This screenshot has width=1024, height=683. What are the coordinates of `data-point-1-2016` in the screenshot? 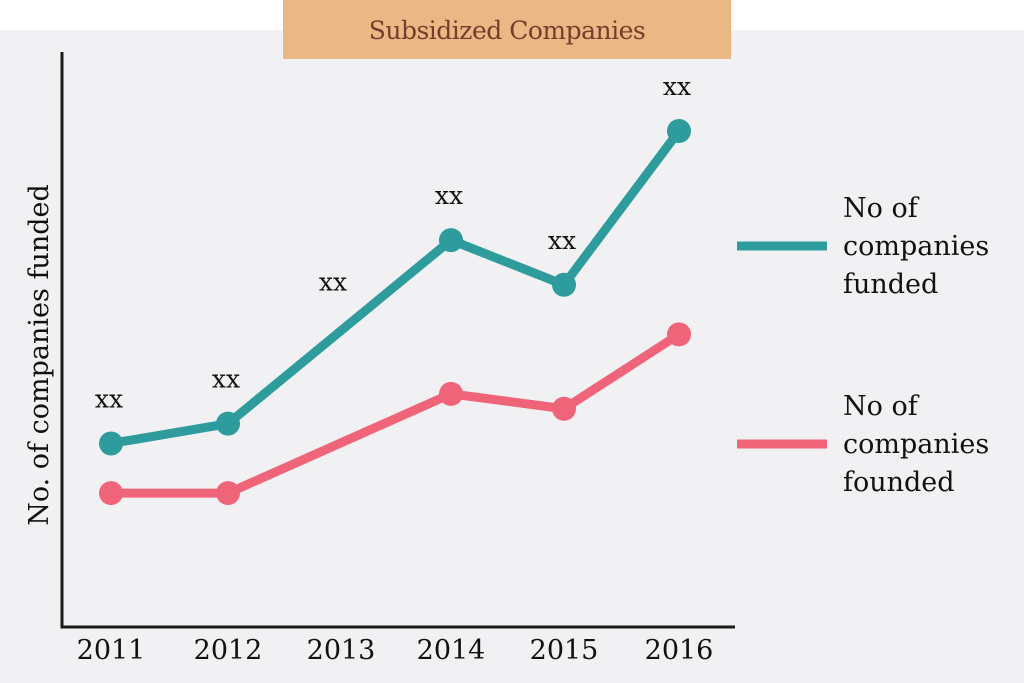 It's located at (679, 334).